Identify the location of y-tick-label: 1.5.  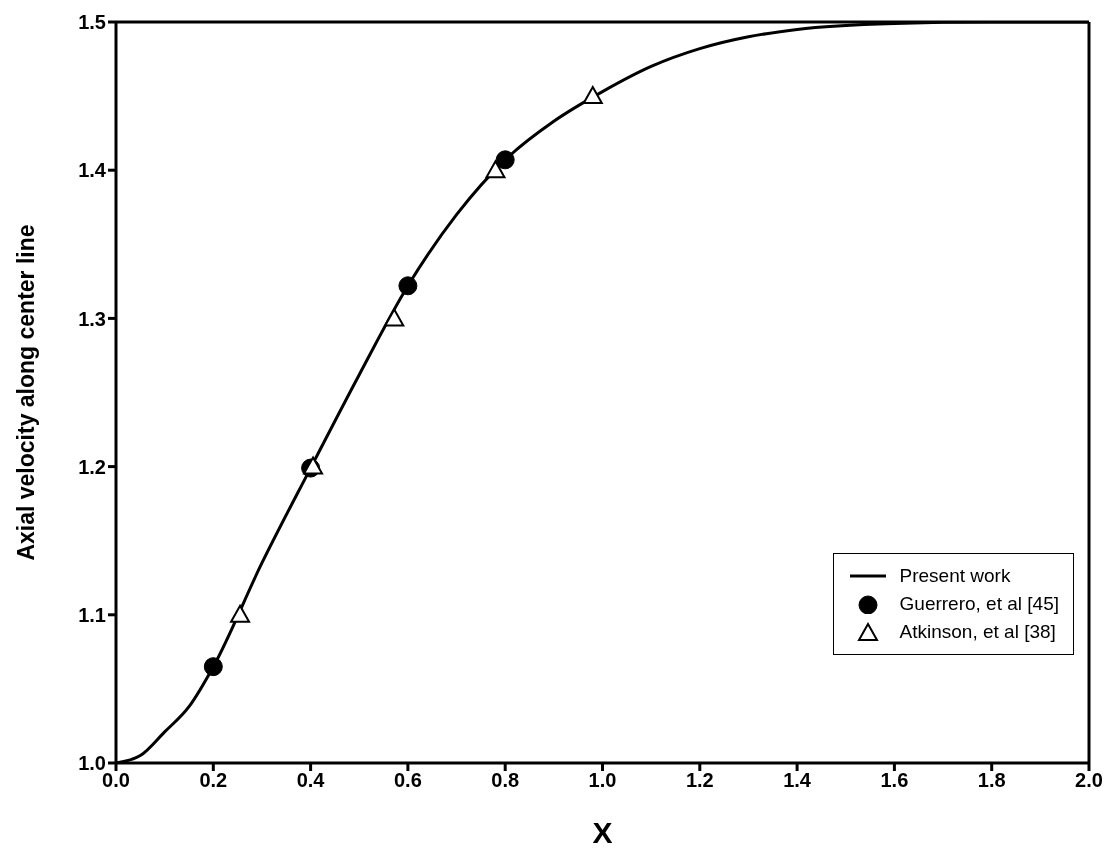
(92, 22).